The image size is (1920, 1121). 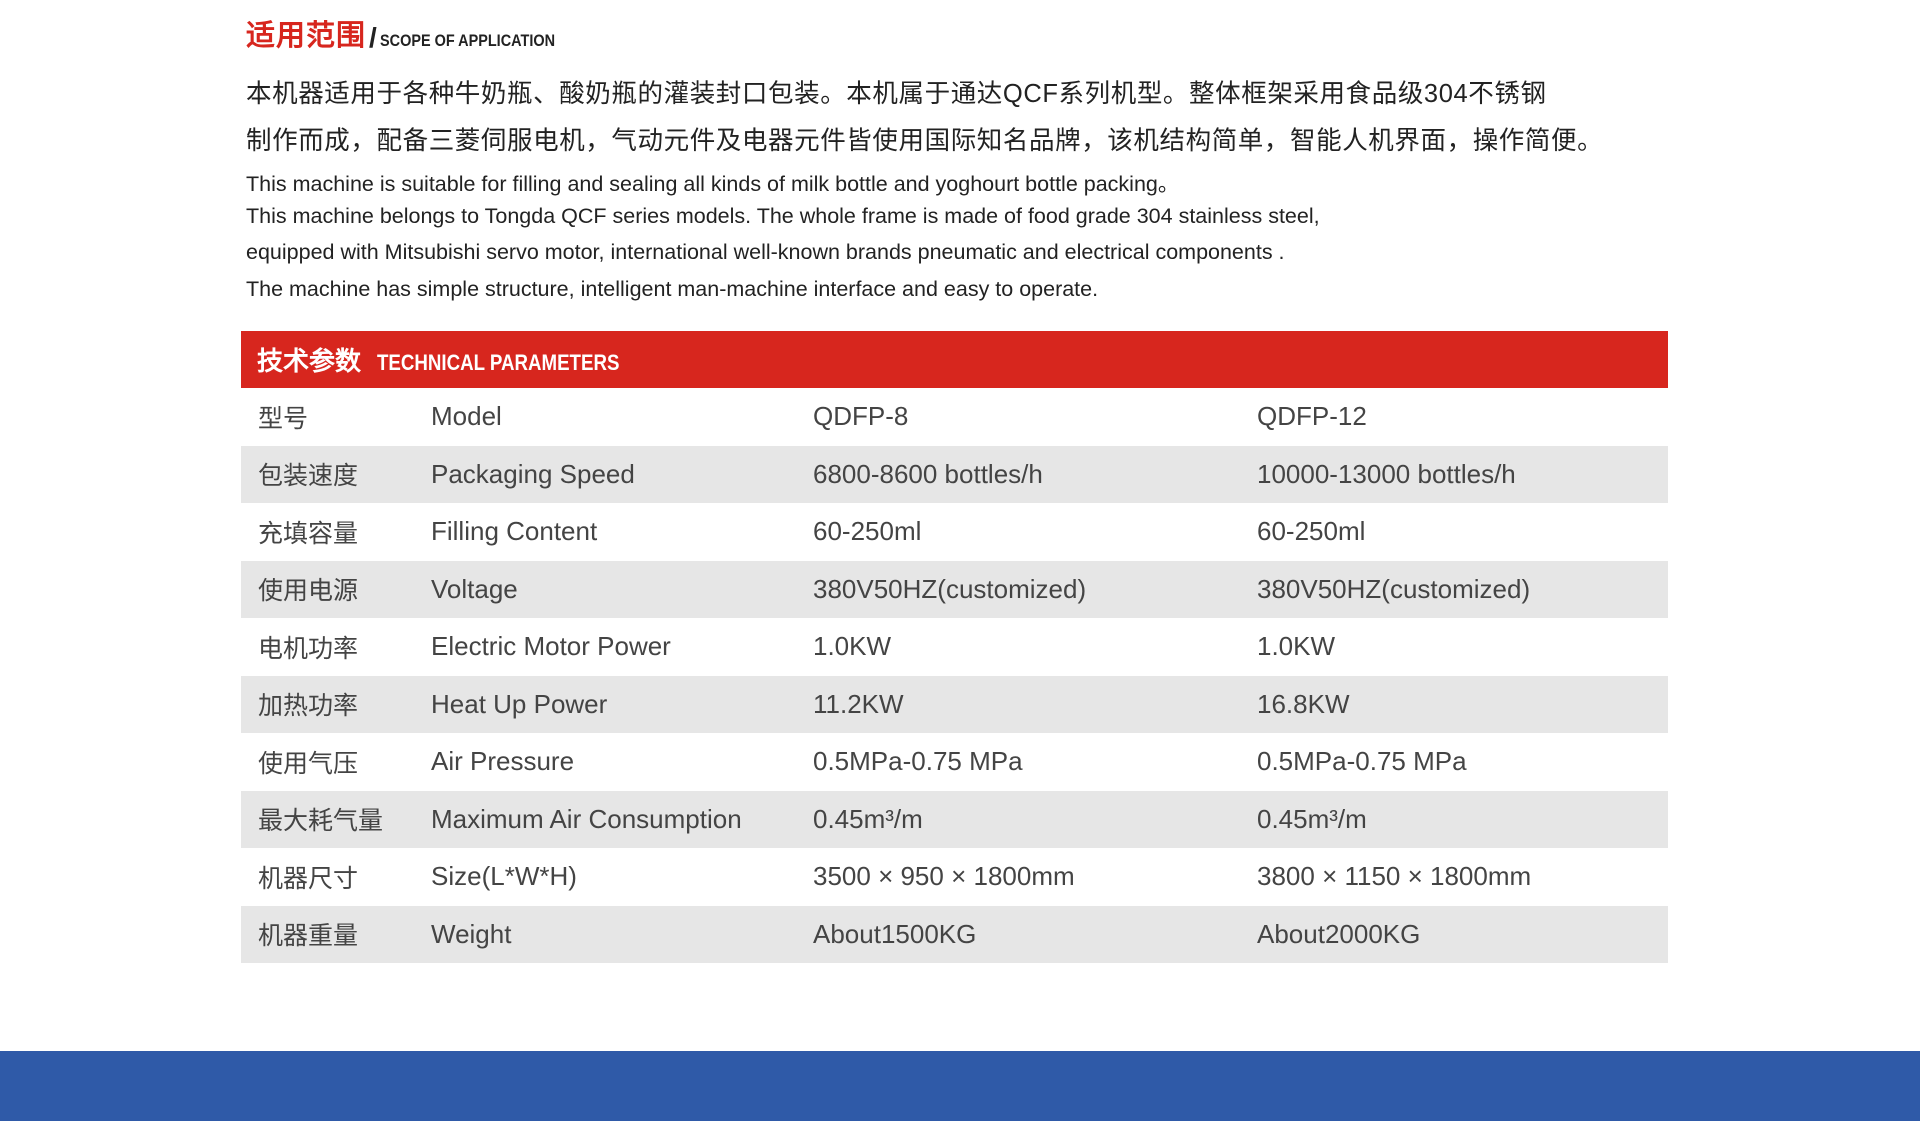 I want to click on value-qdfp8: 60-250ml, so click(x=867, y=531).